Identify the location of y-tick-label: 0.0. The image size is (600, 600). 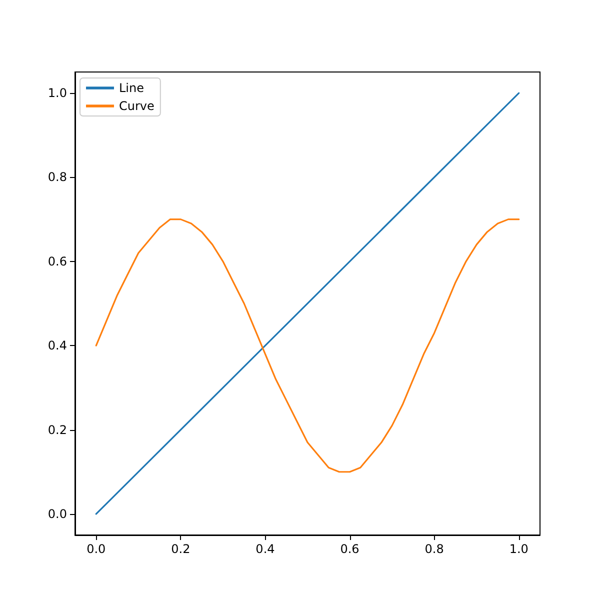
(57, 513).